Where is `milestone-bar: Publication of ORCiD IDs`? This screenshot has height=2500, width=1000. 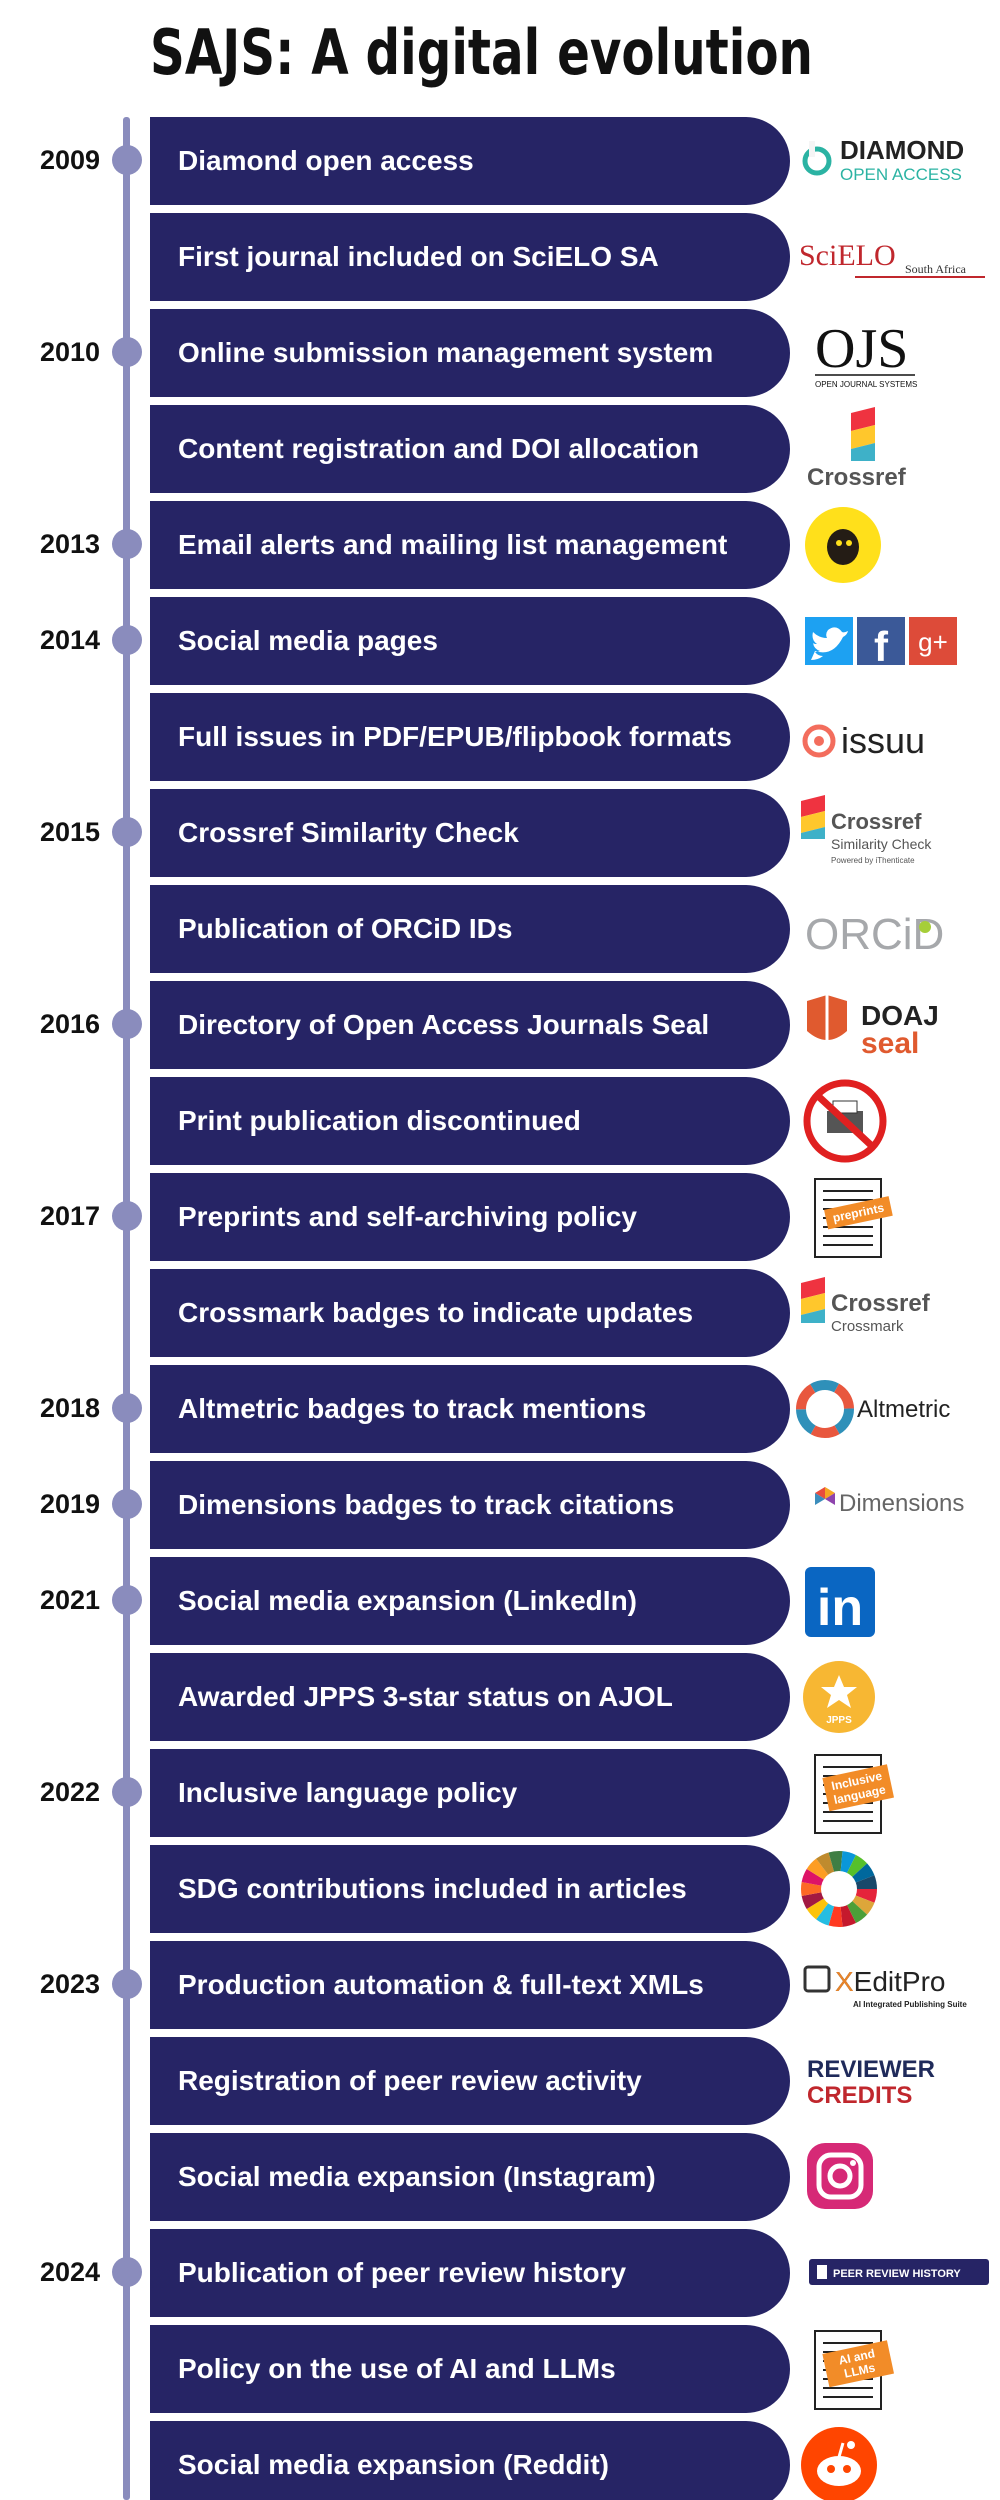
milestone-bar: Publication of ORCiD IDs is located at coordinates (470, 929).